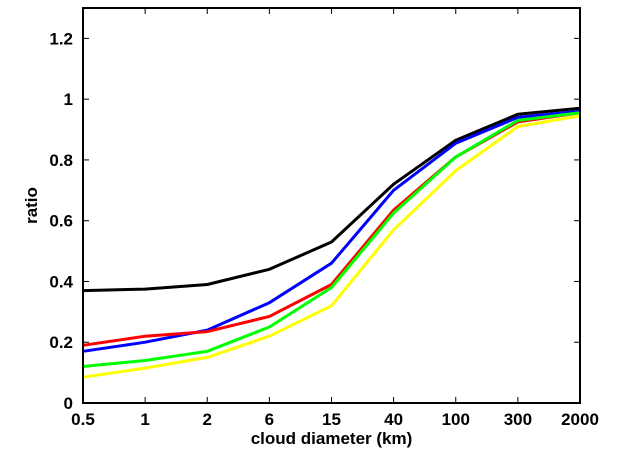 The image size is (624, 462). Describe the element at coordinates (332, 438) in the screenshot. I see `x-axis-label: cloud diameter (km)` at that location.